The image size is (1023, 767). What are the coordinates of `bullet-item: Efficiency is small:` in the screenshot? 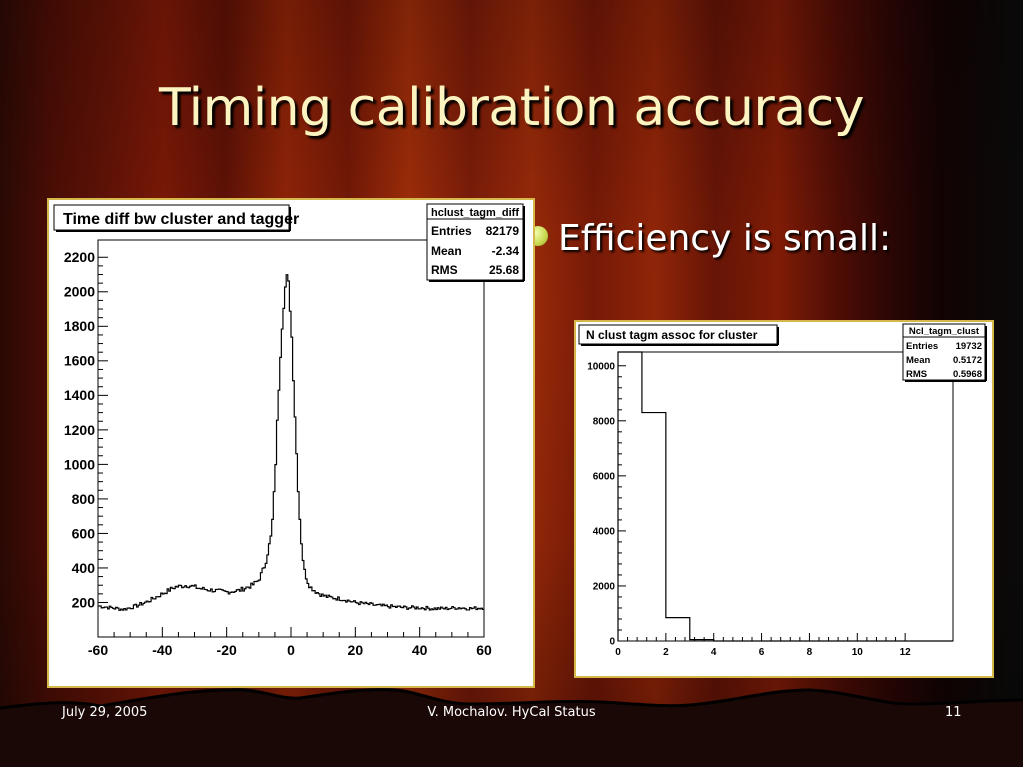 It's located at (709, 238).